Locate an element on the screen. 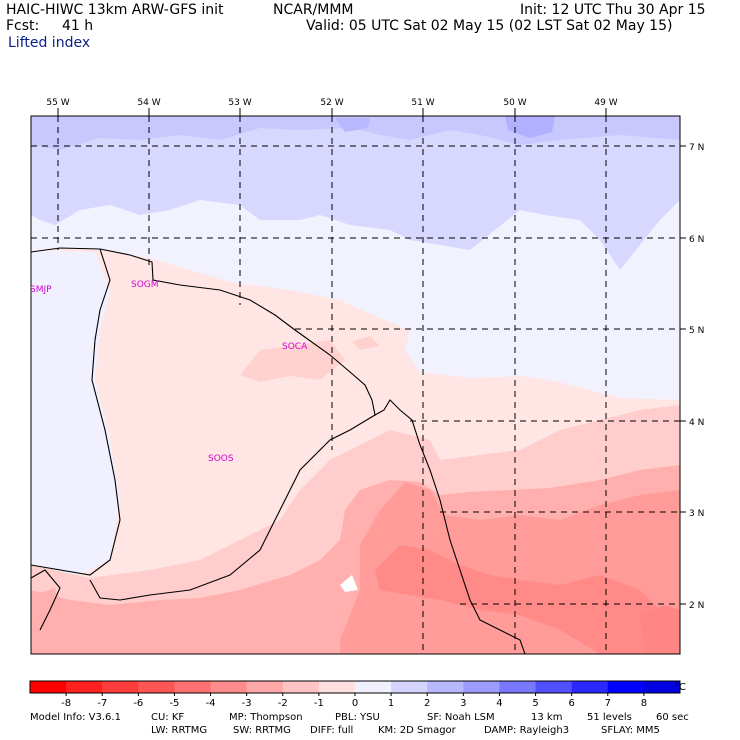  colorbar-label: -8 is located at coordinates (66, 703).